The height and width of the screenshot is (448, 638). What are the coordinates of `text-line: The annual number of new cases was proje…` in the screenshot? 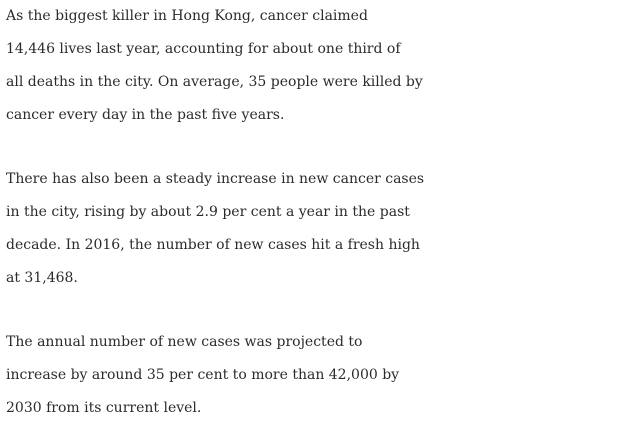 It's located at (184, 342).